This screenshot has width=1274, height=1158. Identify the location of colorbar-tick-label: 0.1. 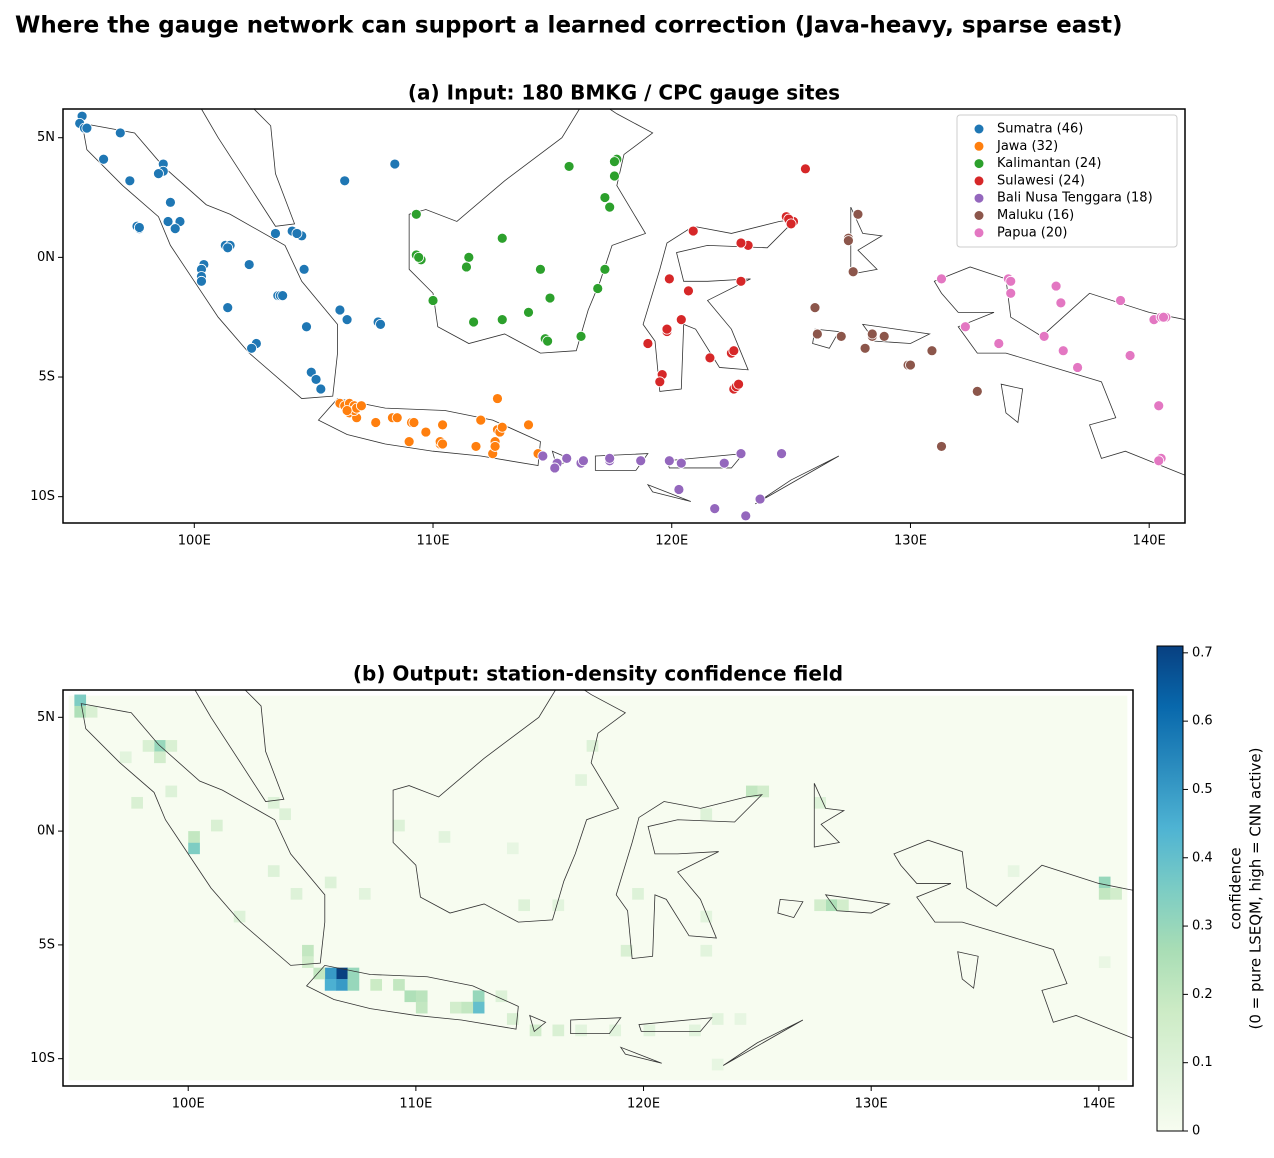
(1202, 1062).